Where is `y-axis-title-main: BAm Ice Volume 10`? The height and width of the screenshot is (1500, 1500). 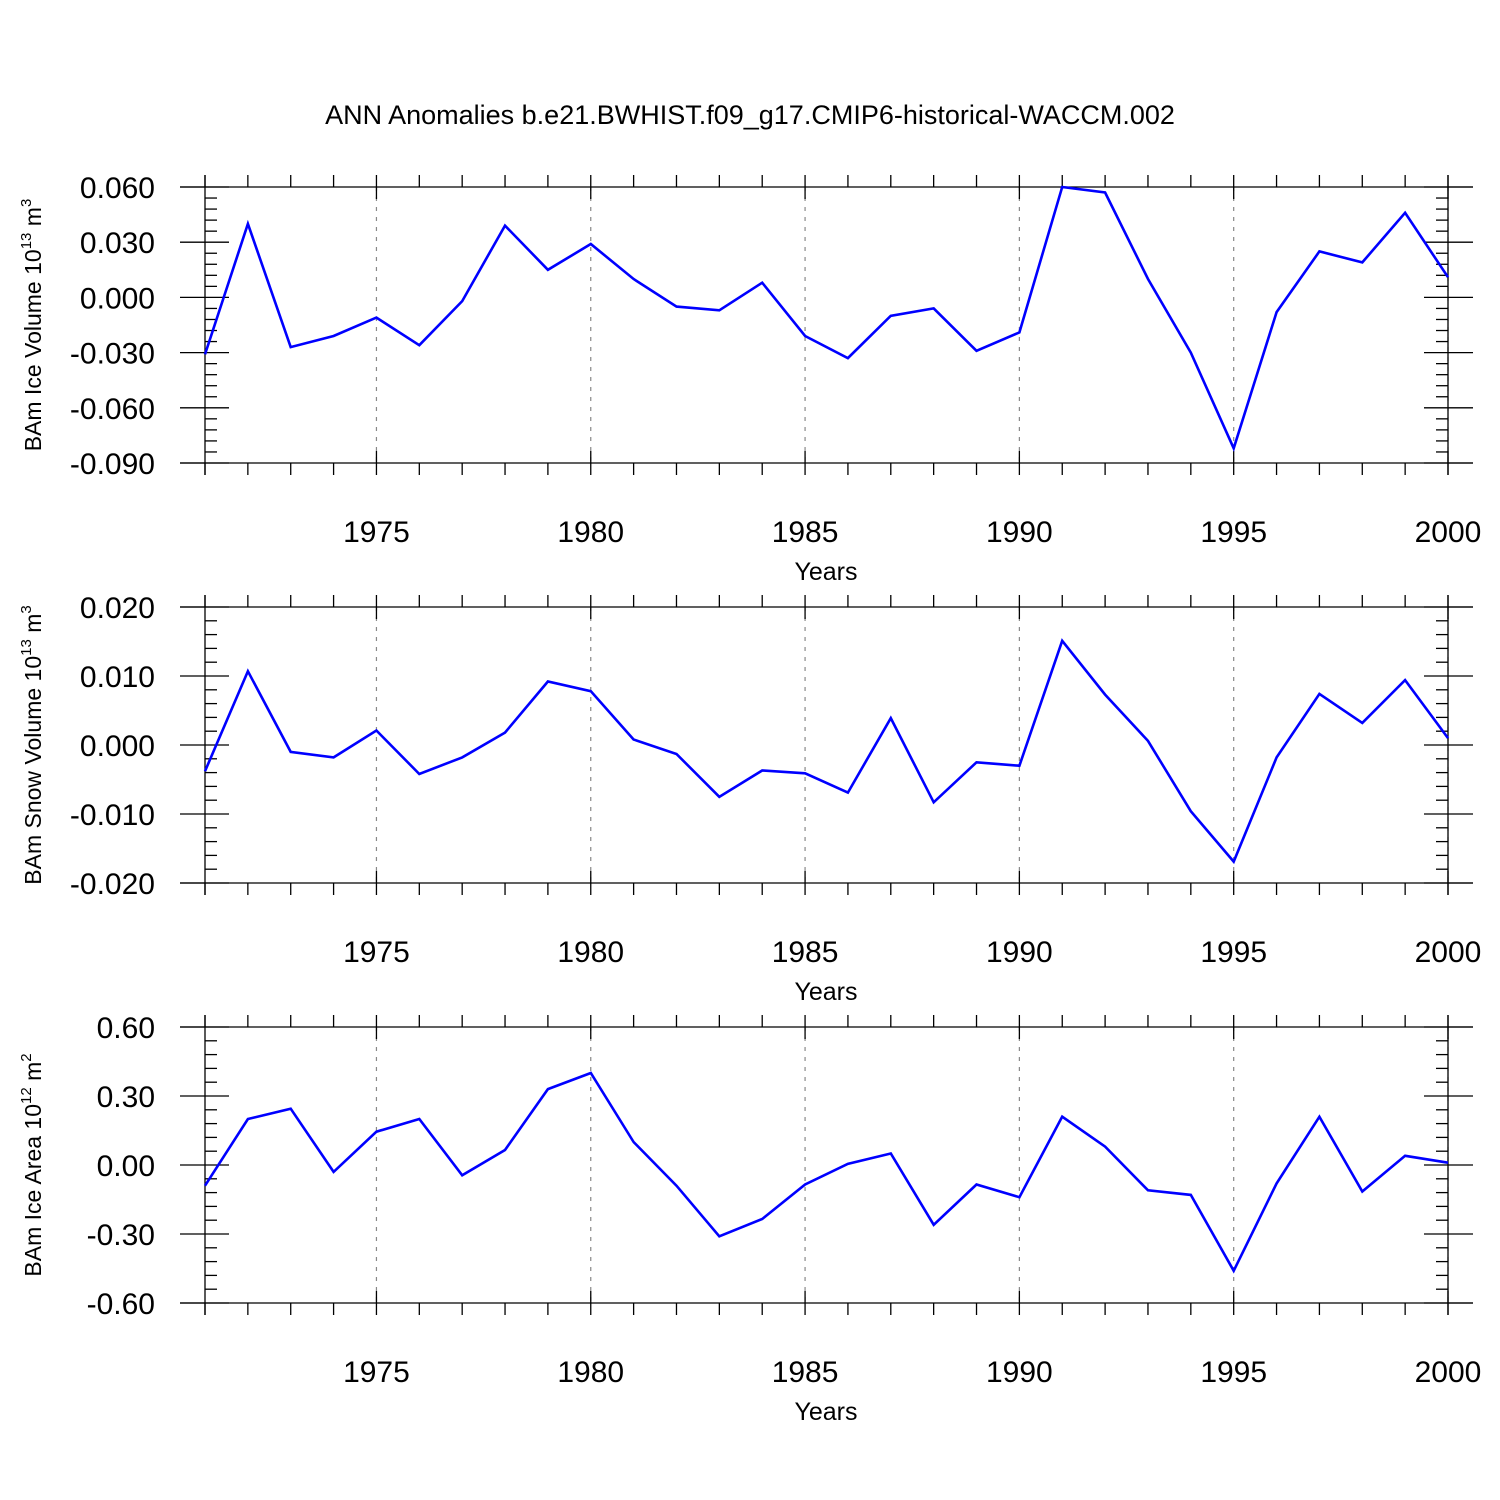
y-axis-title-main: BAm Ice Volume 10 is located at coordinates (33, 350).